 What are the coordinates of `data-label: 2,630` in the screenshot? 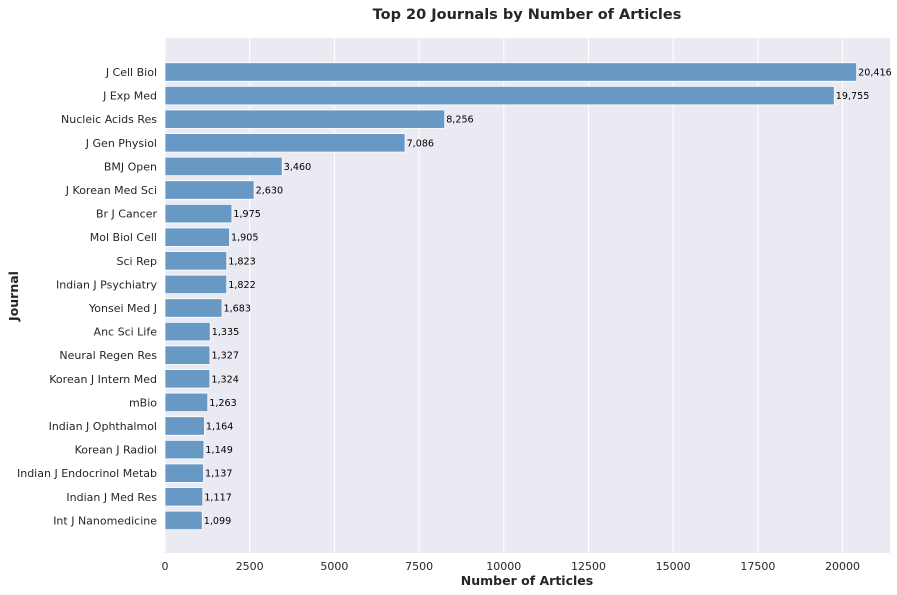 It's located at (269, 191).